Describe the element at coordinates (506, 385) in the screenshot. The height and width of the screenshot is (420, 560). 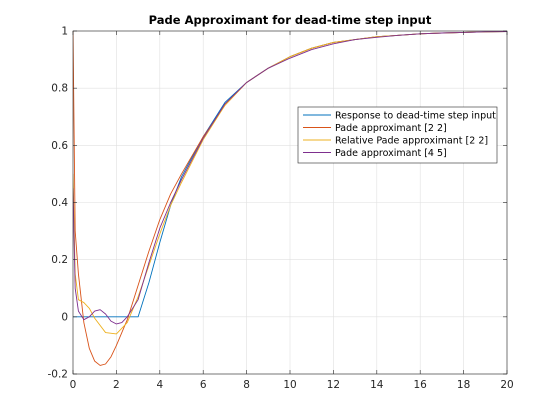
I see `x-tick-label: 20` at that location.